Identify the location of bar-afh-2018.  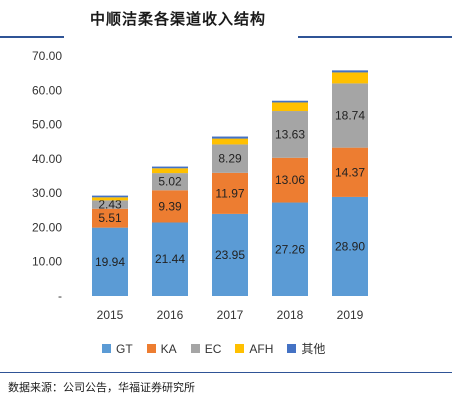
(290, 107).